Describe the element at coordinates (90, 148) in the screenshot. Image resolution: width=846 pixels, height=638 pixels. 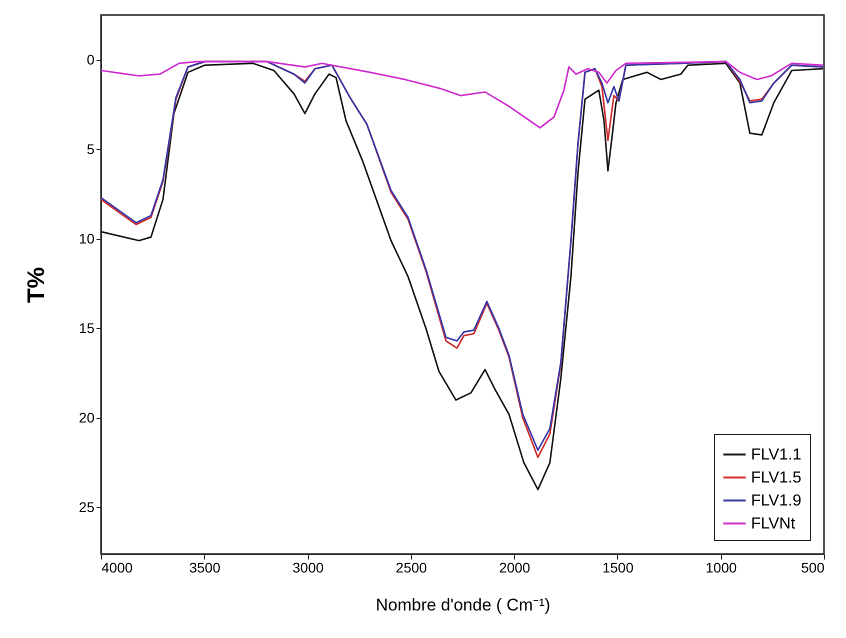
I see `y-tick-label: 5` at that location.